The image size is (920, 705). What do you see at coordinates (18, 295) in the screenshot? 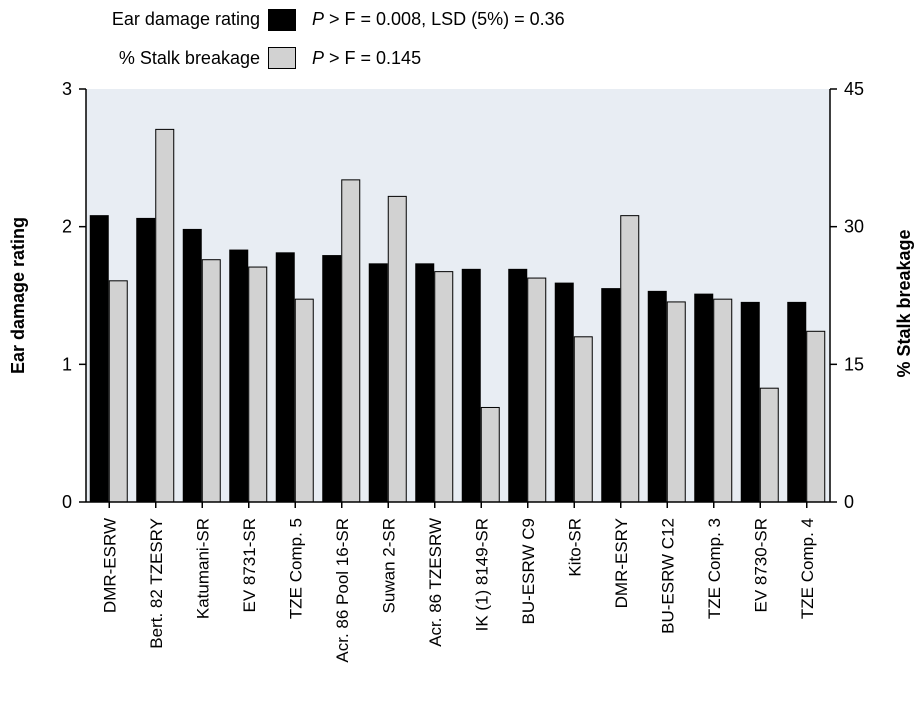
I see `y-axis-title-left: Ear damage rating` at bounding box center [18, 295].